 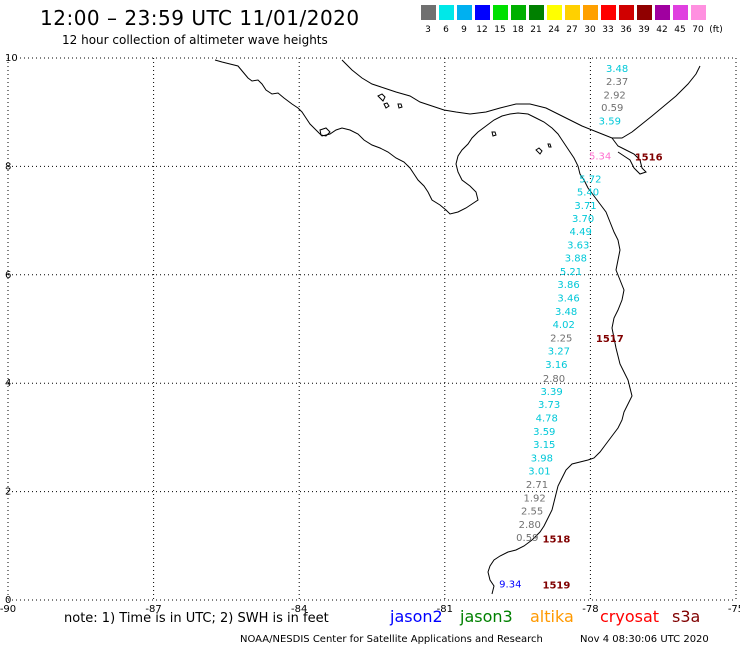 What do you see at coordinates (8, 166) in the screenshot?
I see `y-tick-label: 8` at bounding box center [8, 166].